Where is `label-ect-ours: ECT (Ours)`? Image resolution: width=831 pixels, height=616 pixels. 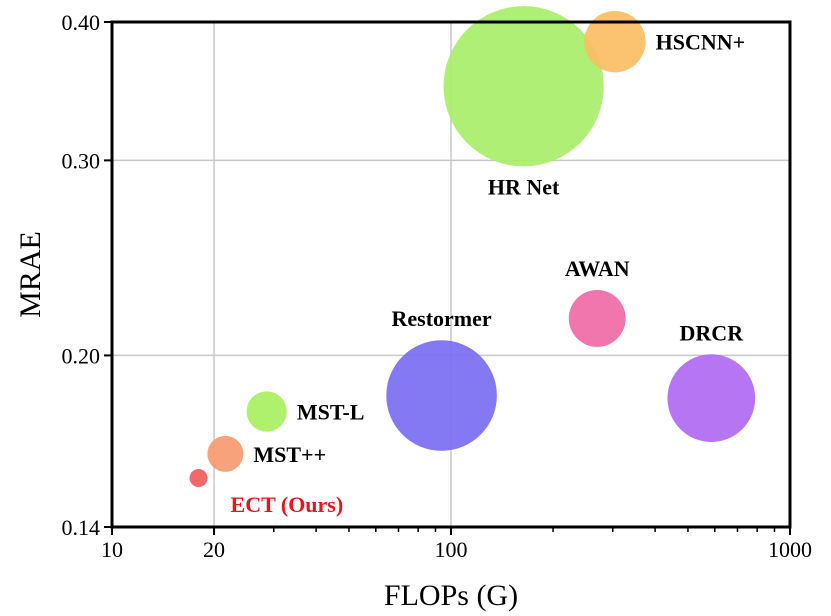
label-ect-ours: ECT (Ours) is located at coordinates (287, 504).